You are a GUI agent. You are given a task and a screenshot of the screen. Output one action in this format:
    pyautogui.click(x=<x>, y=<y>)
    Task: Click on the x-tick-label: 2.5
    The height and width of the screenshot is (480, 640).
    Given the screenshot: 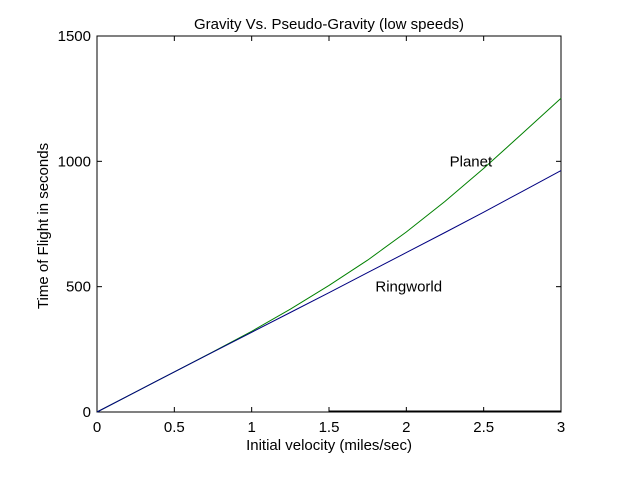 What is the action you would take?
    pyautogui.click(x=483, y=427)
    